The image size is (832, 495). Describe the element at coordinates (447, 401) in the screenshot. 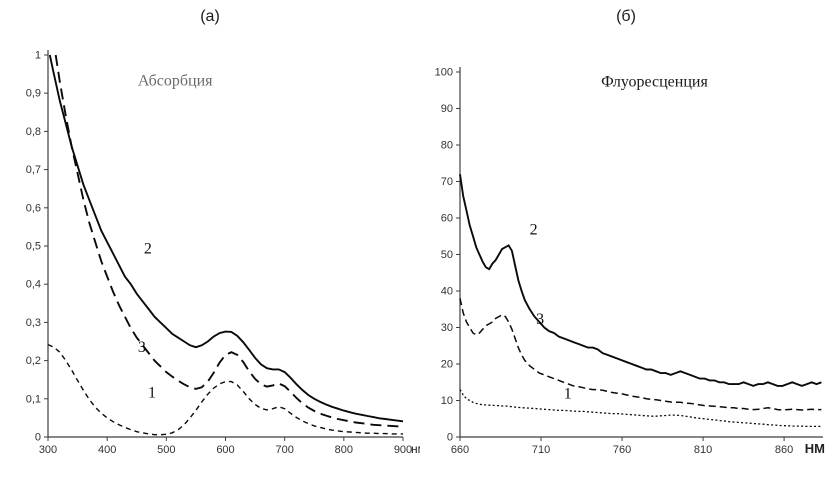

I see `y-tick-label: 10` at that location.